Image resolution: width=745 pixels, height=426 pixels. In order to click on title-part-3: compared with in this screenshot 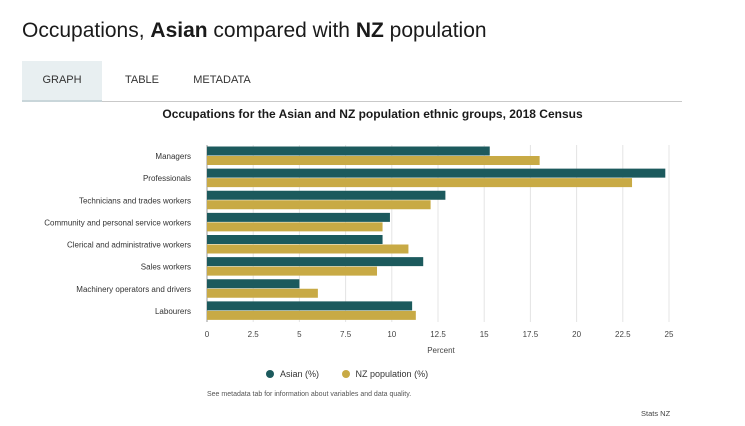, I will do `click(281, 30)`.